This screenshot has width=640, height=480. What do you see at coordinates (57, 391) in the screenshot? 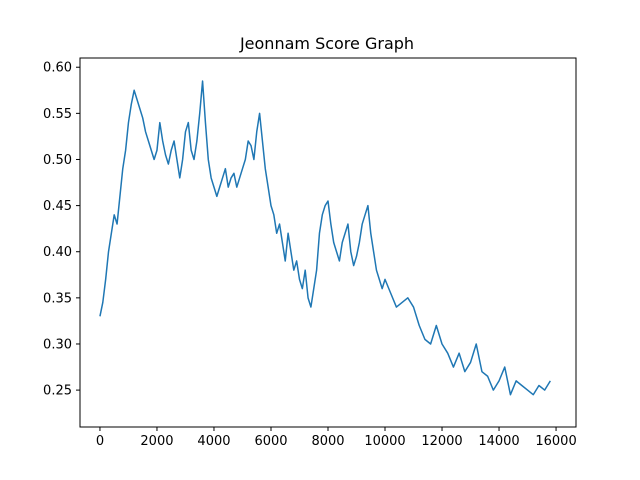
I see `y-tick-label: 0.25` at bounding box center [57, 391].